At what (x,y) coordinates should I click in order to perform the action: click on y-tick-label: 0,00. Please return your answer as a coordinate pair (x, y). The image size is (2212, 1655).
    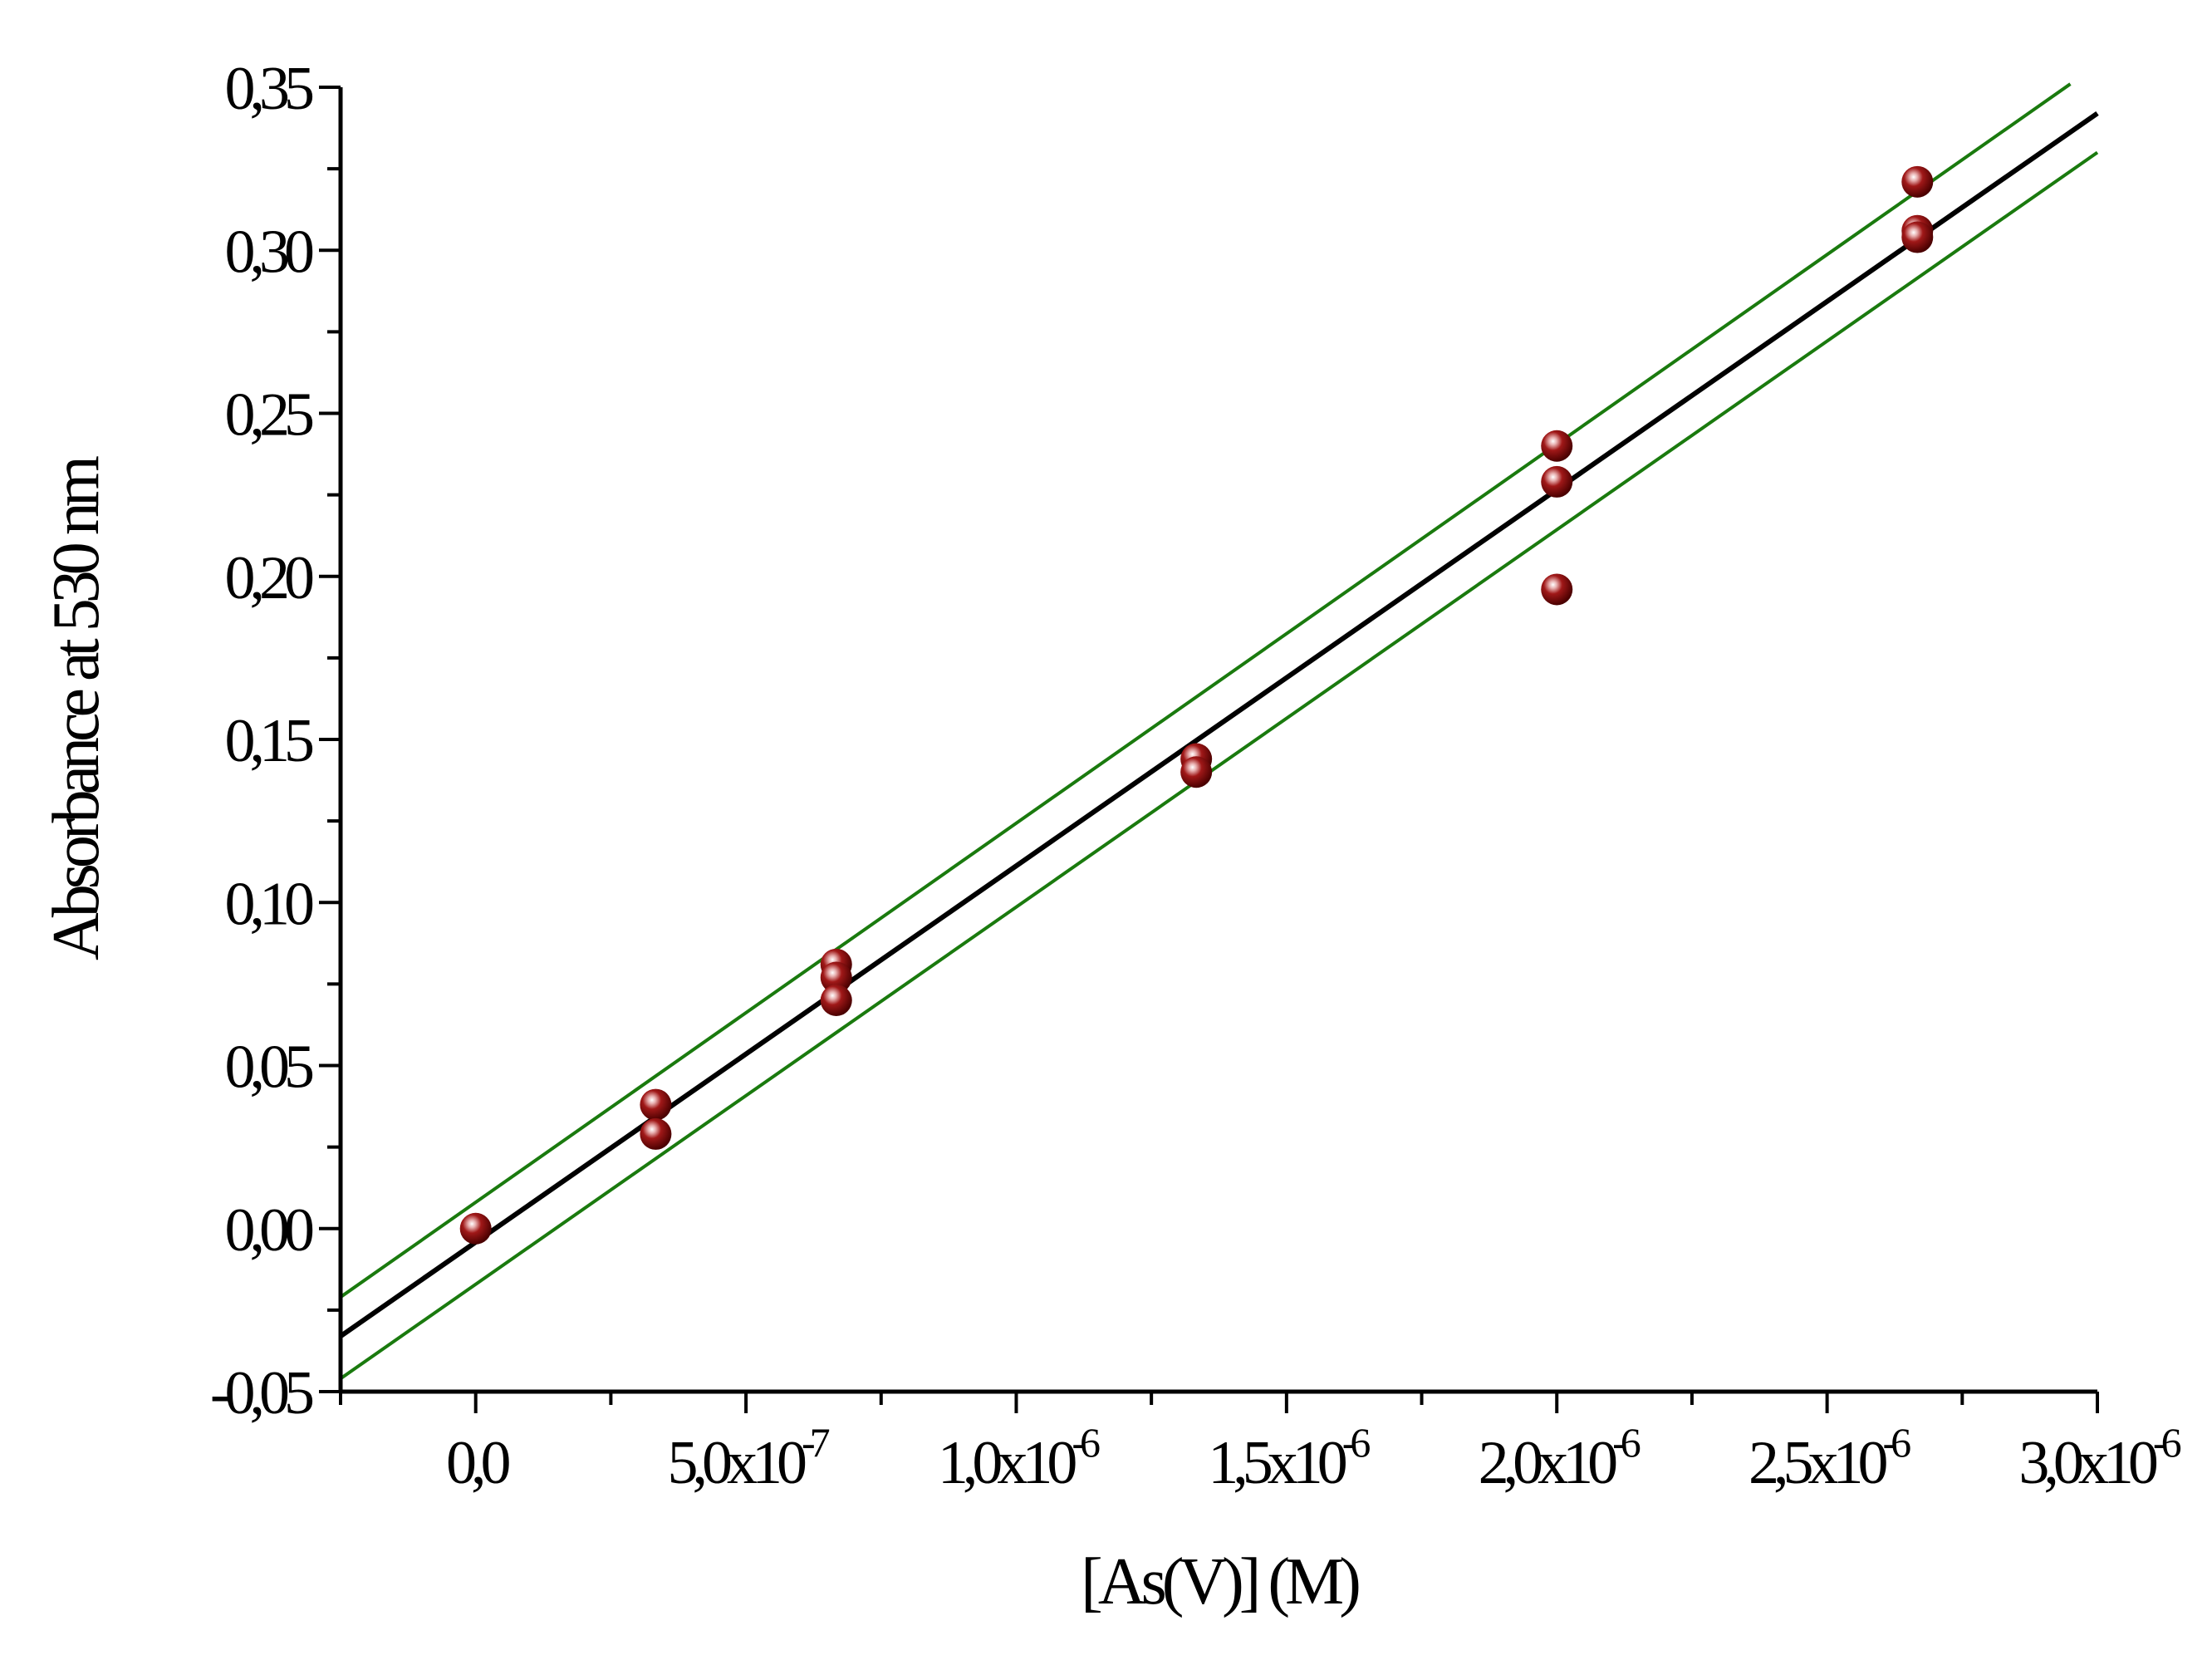
    Looking at the image, I should click on (269, 1230).